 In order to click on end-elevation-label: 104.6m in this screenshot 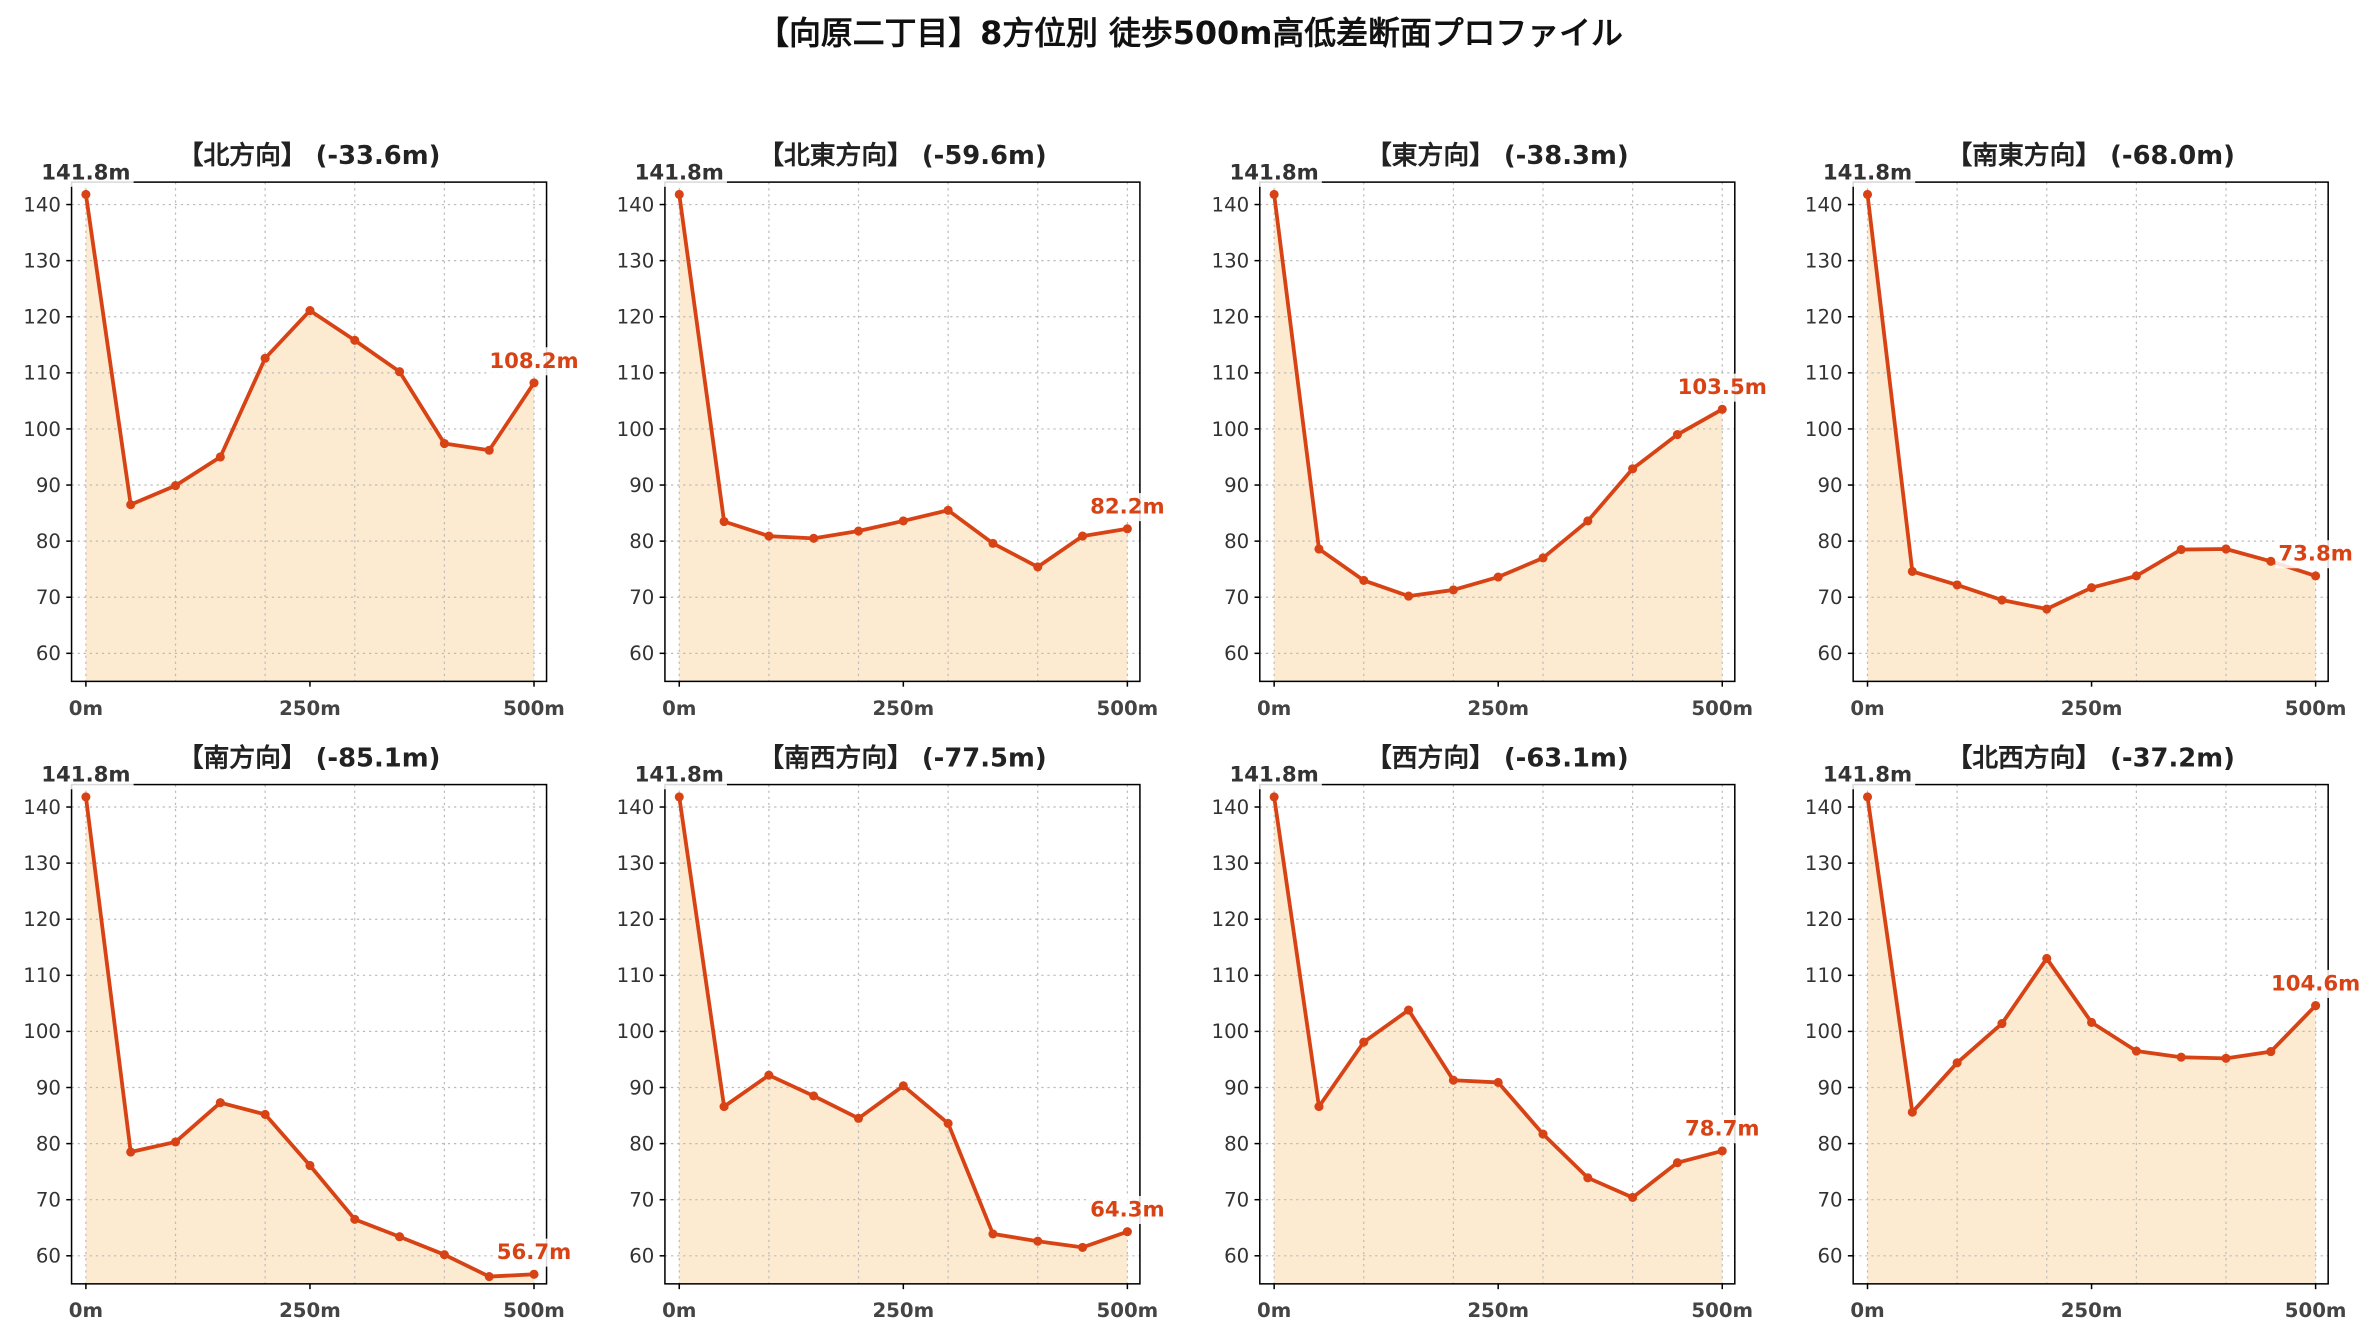, I will do `click(2315, 983)`.